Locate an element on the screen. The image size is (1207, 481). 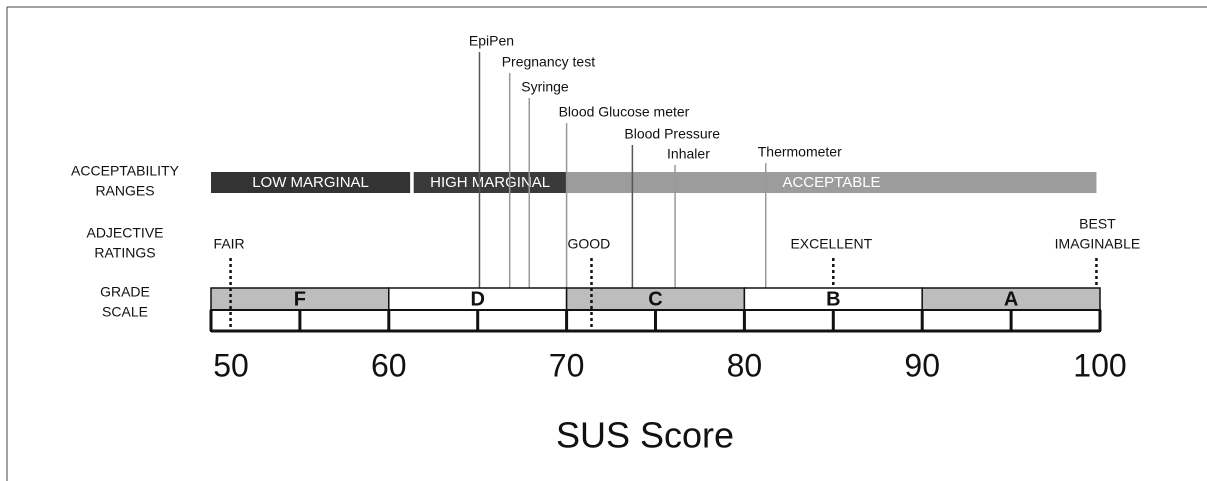
adjective-label: BEST is located at coordinates (1097, 224).